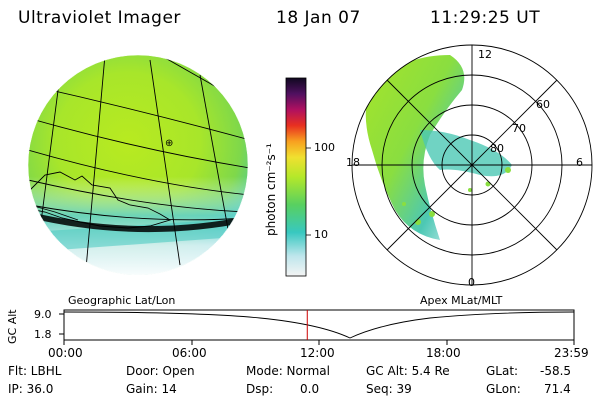  What do you see at coordinates (12, 326) in the screenshot?
I see `timeline-ylabel: GC Alt` at bounding box center [12, 326].